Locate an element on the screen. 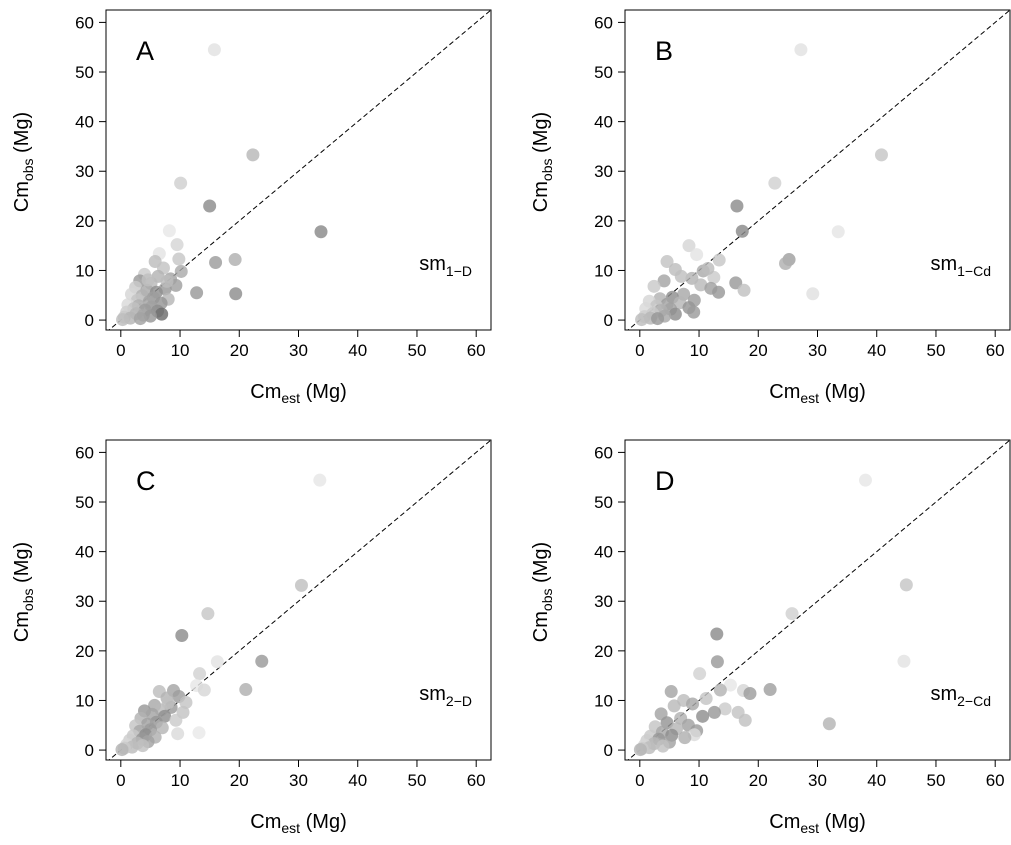  panel-letter: B is located at coordinates (664, 51).